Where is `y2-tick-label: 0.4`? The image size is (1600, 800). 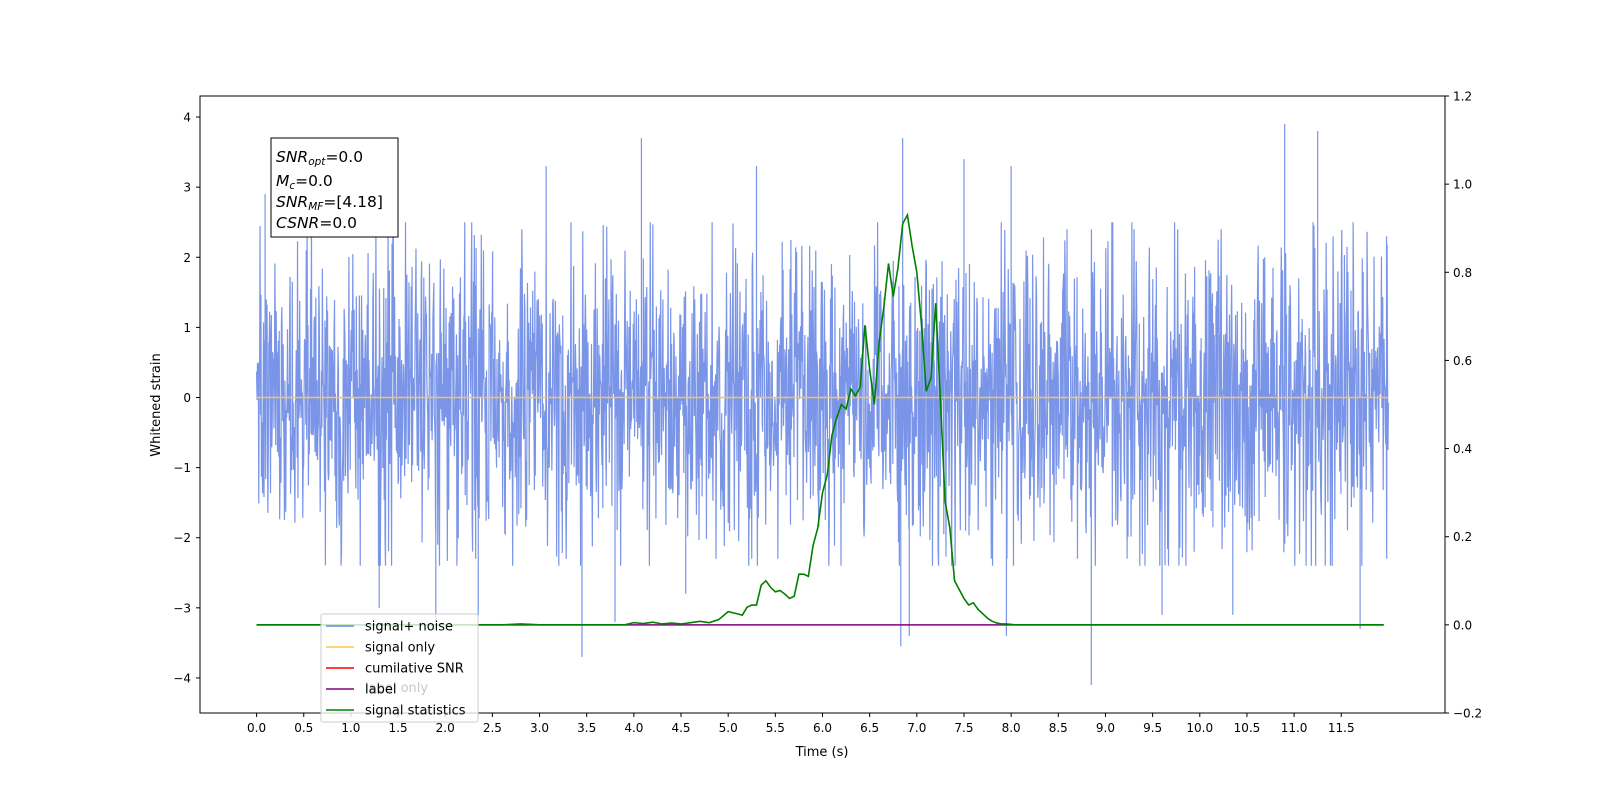 y2-tick-label: 0.4 is located at coordinates (1462, 449).